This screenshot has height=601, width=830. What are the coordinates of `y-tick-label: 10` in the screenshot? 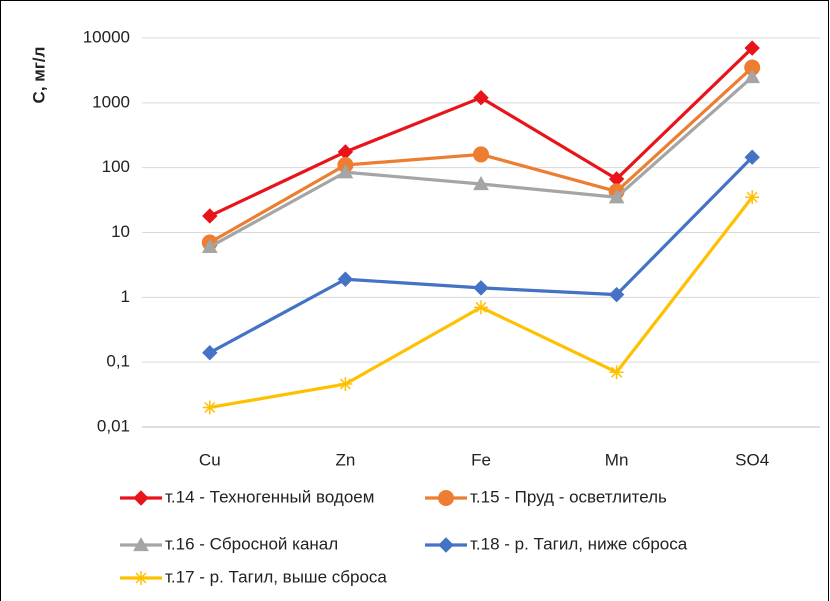 It's located at (120, 231).